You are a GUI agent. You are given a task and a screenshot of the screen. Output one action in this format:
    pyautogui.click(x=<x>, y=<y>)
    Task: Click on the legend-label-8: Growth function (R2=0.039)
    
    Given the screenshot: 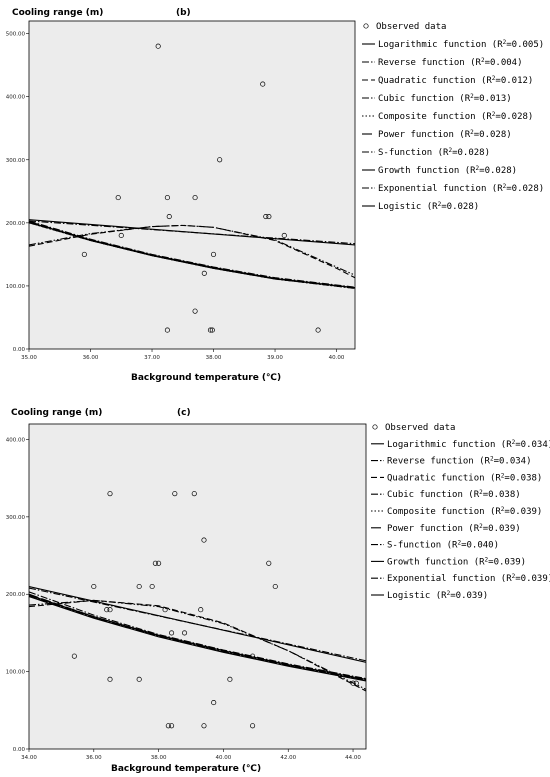 What is the action you would take?
    pyautogui.click(x=456, y=561)
    